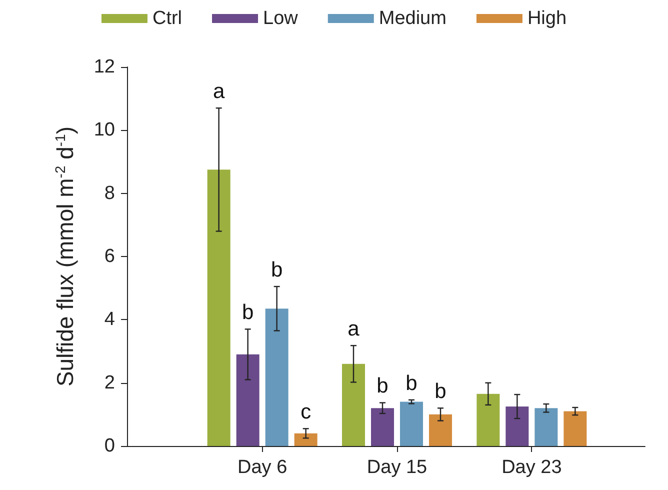 This screenshot has width=668, height=490. What do you see at coordinates (280, 18) in the screenshot?
I see `legend-label: Low` at bounding box center [280, 18].